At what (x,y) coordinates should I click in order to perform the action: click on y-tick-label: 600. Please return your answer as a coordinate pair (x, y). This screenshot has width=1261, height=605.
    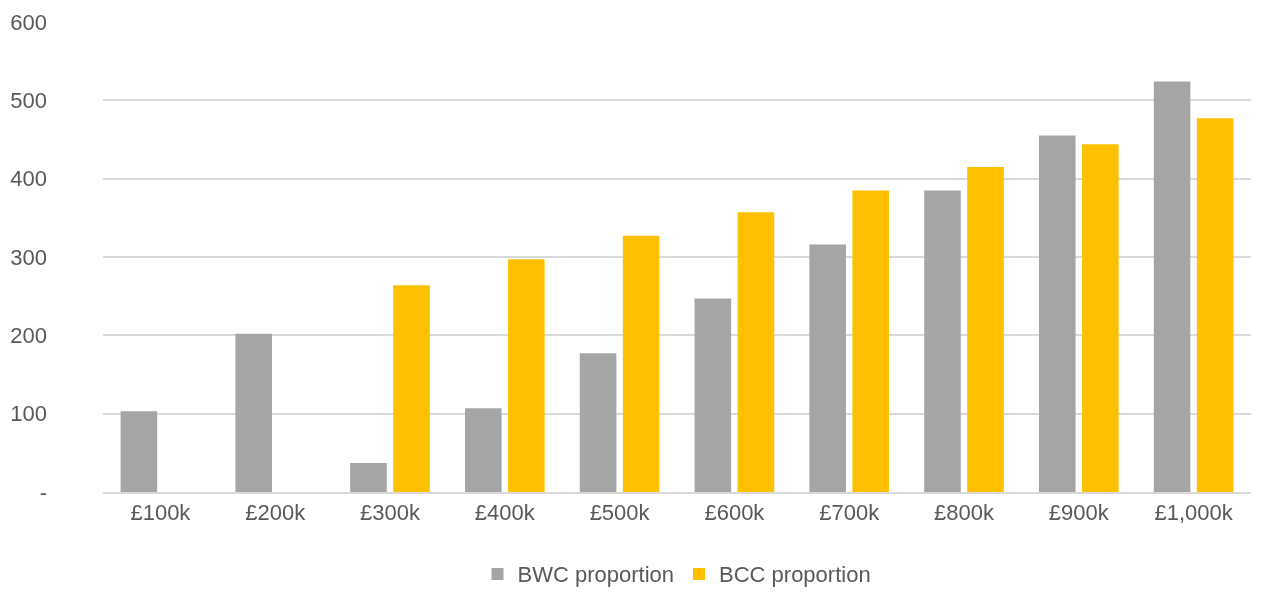
    Looking at the image, I should click on (28, 22).